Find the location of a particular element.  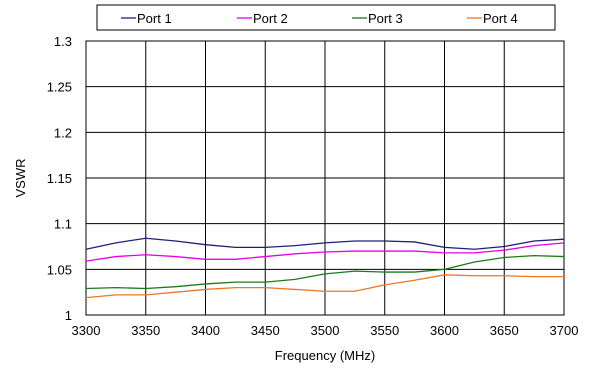

y-tick-label: 1.2 is located at coordinates (63, 132).